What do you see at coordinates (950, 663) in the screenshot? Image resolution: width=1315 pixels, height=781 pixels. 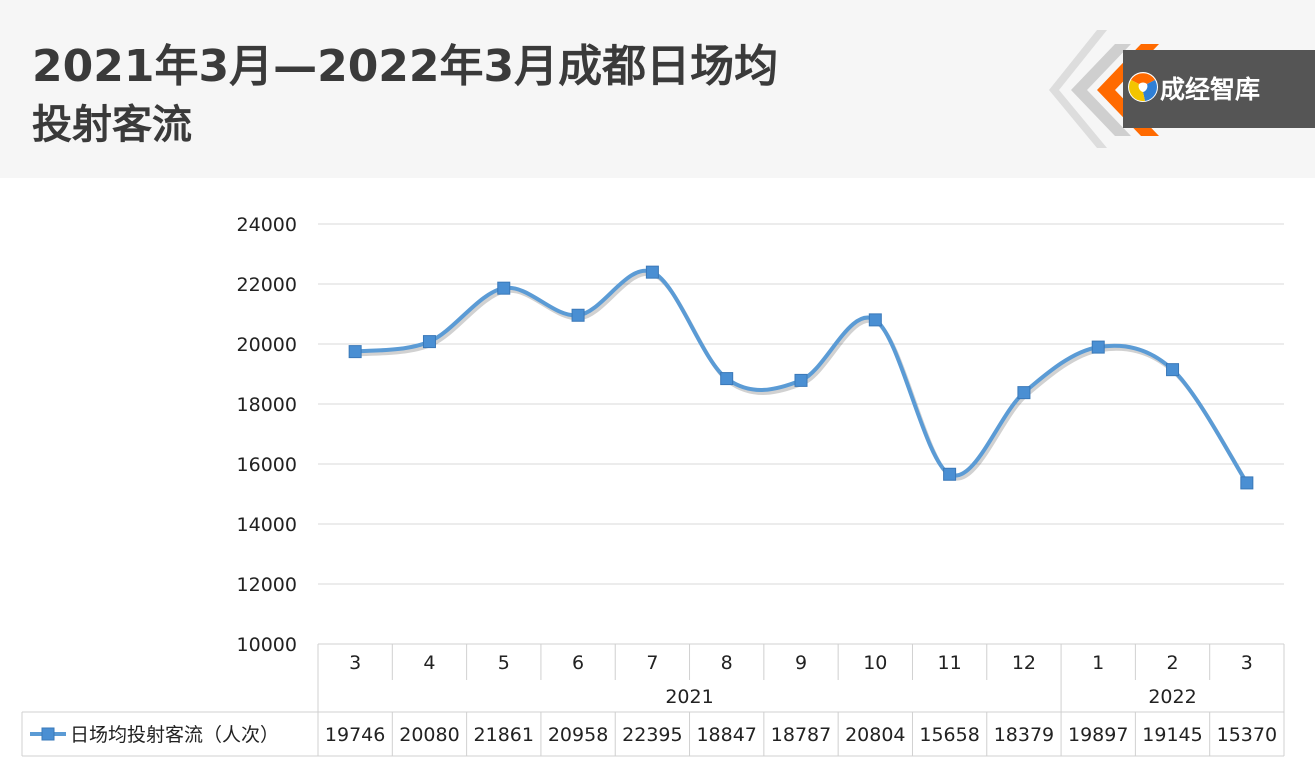 I see `x-category-label: 11` at bounding box center [950, 663].